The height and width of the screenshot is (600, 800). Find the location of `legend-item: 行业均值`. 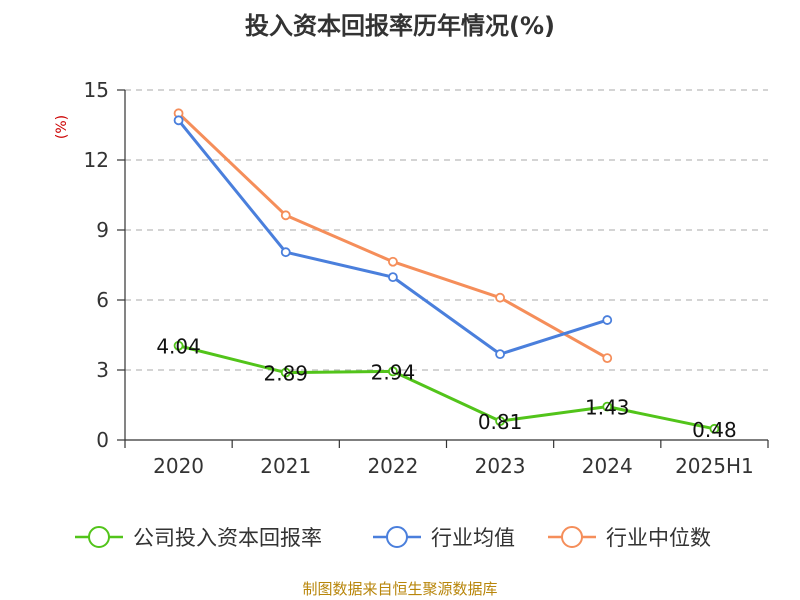

legend-item: 行业均值 is located at coordinates (444, 538).